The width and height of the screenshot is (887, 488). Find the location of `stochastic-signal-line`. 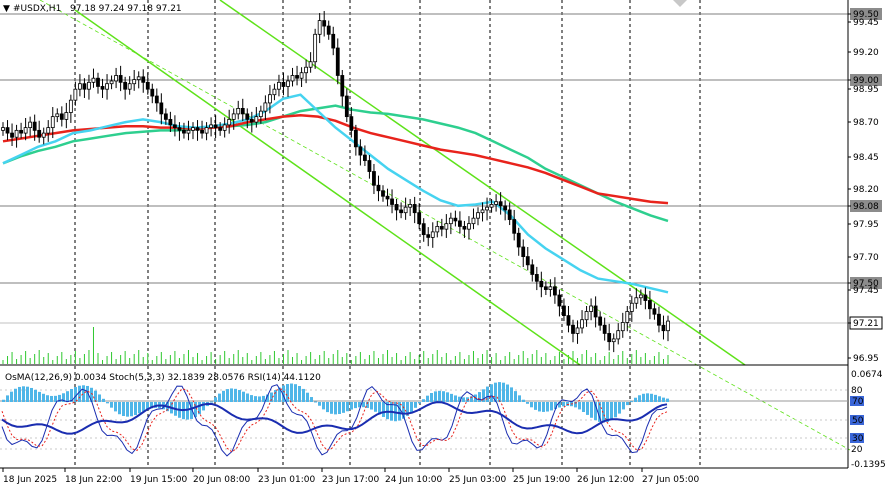

stochastic-signal-line is located at coordinates (334, 420).